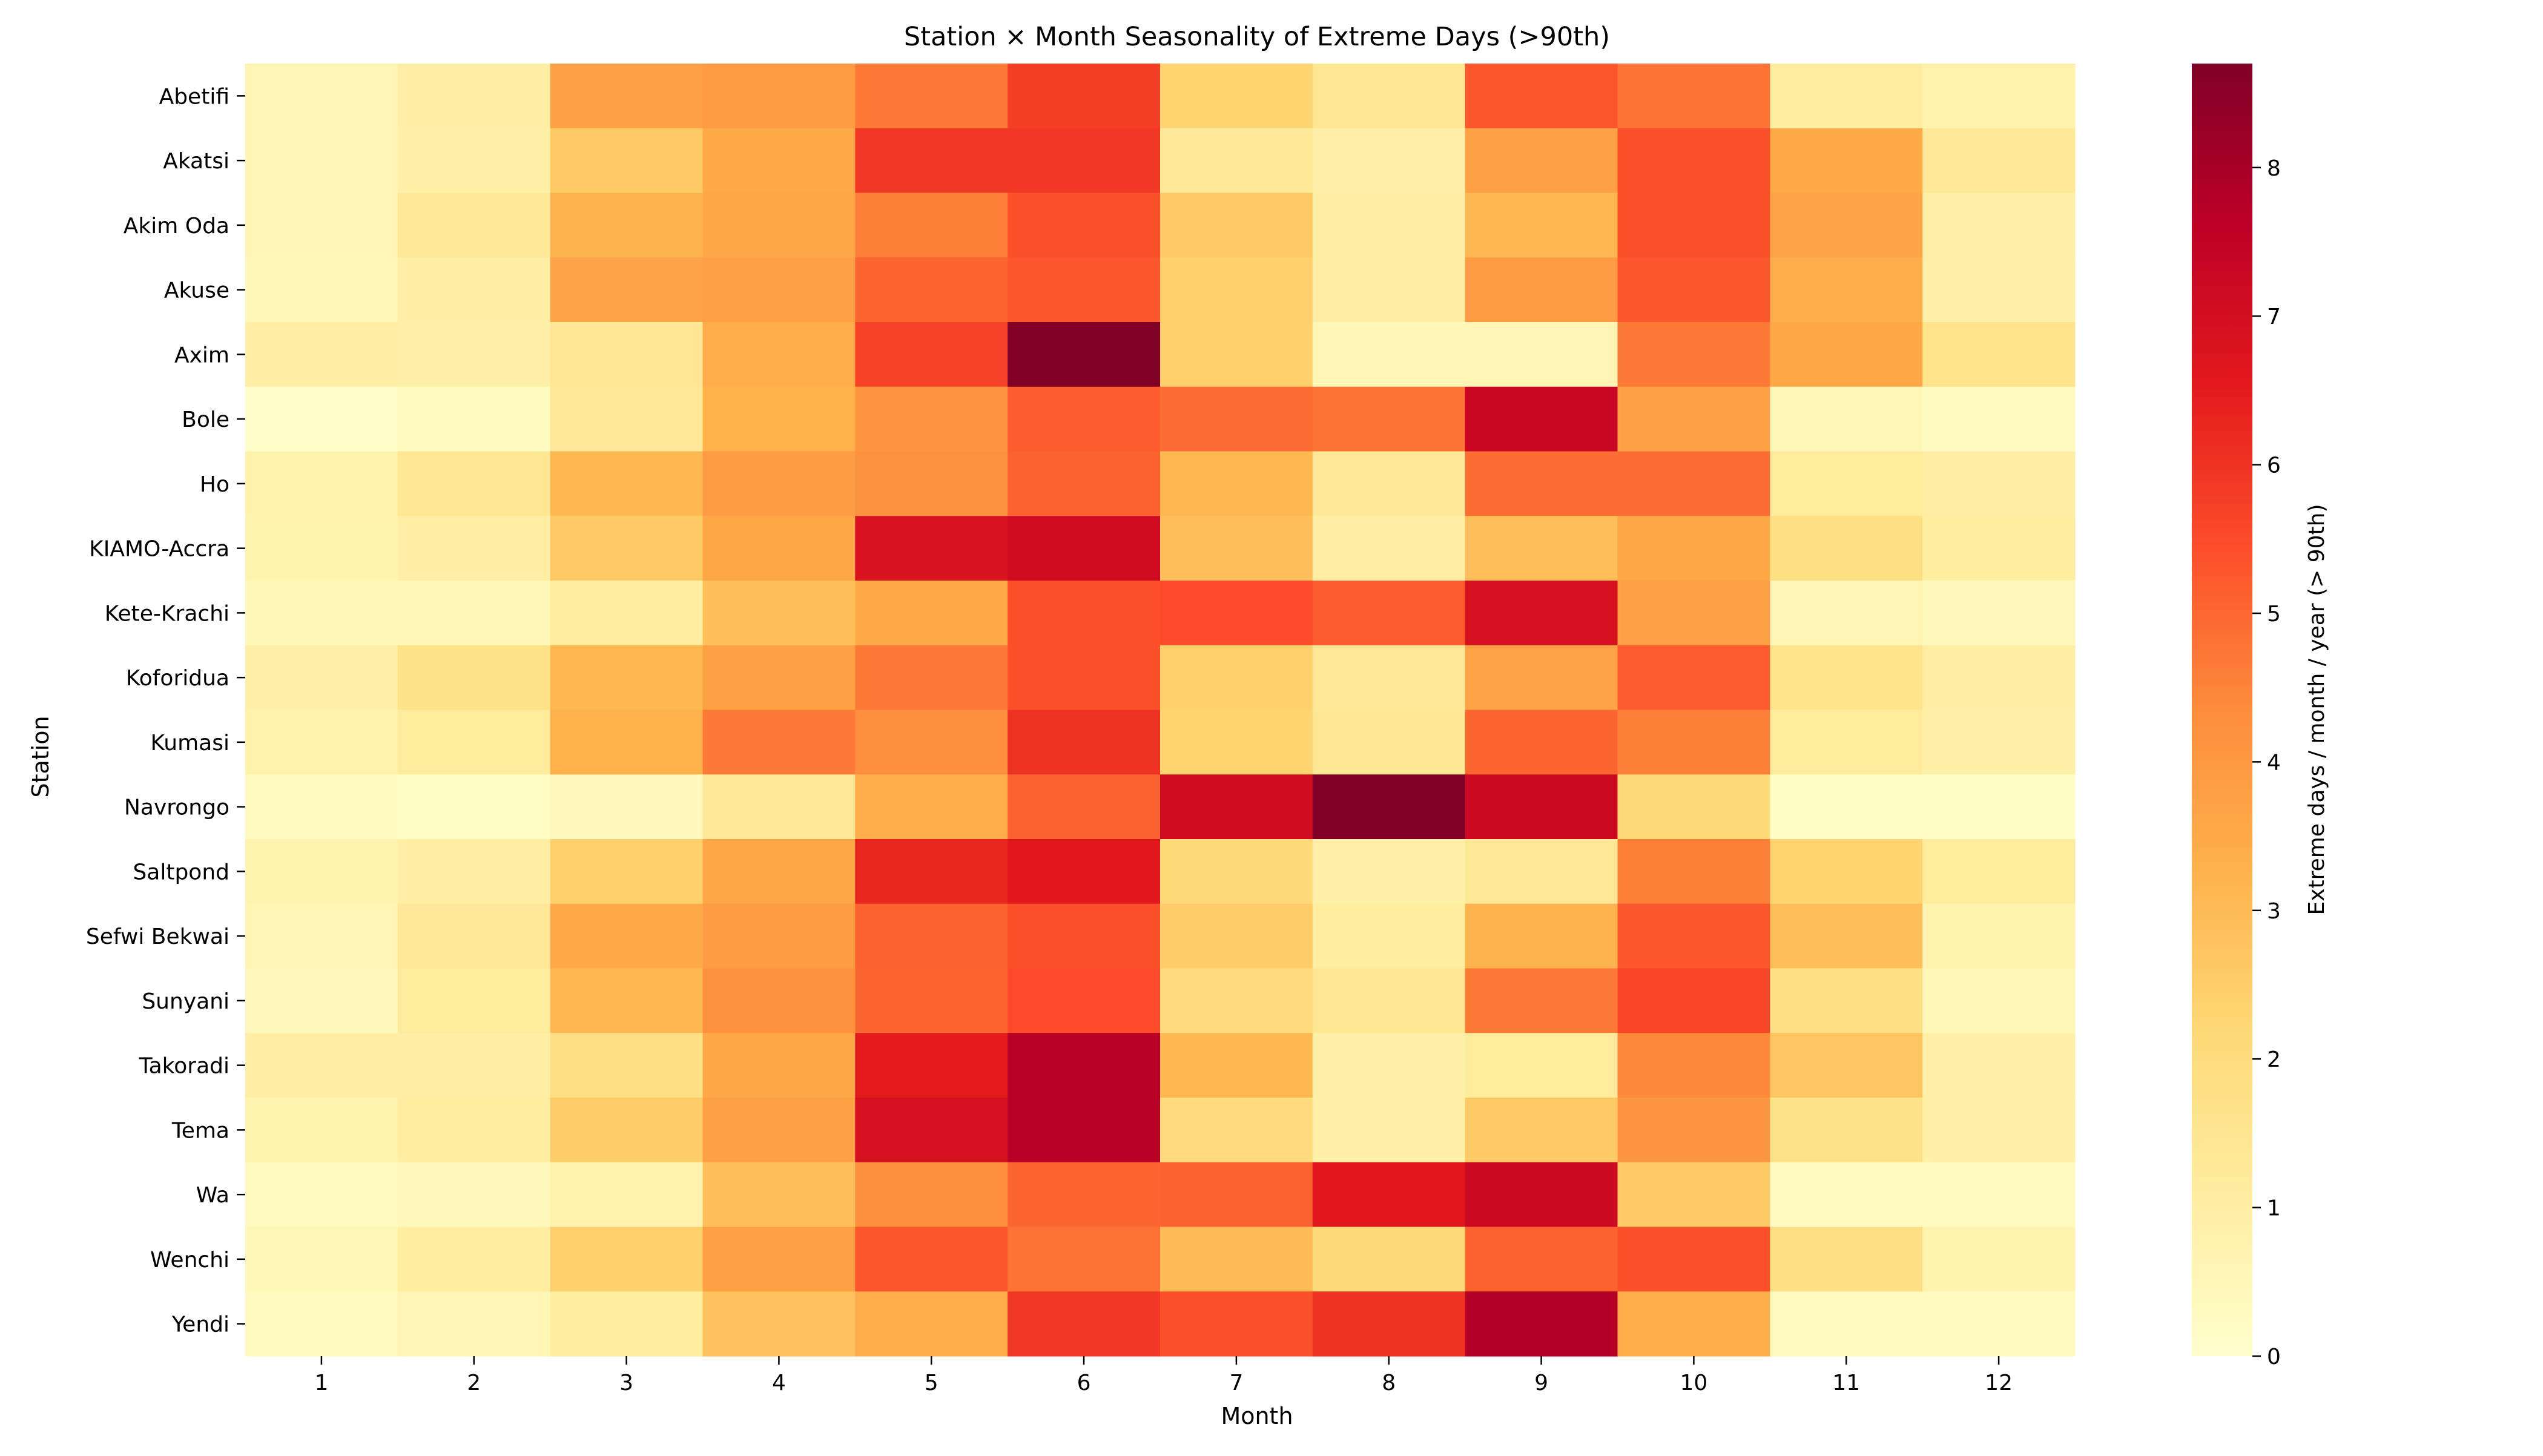  What do you see at coordinates (177, 678) in the screenshot?
I see `y-tick-label: Koforidua` at bounding box center [177, 678].